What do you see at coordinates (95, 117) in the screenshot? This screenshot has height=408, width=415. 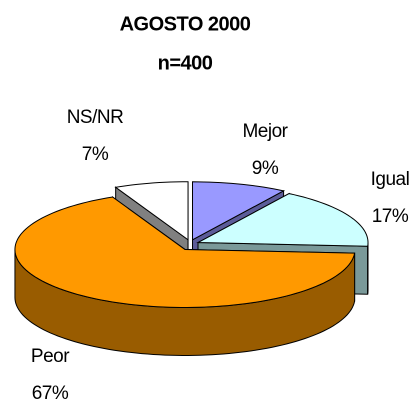 I see `slice-label: NS/NR` at bounding box center [95, 117].